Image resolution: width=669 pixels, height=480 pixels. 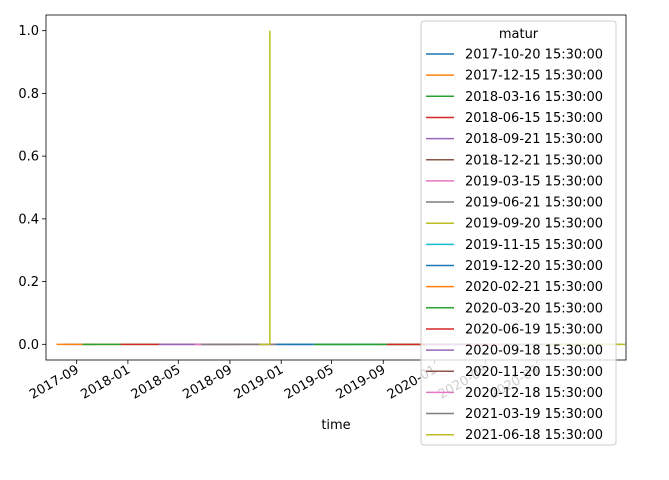 What do you see at coordinates (534, 287) in the screenshot?
I see `legend-label: 2020-02-21 15:30:00` at bounding box center [534, 287].